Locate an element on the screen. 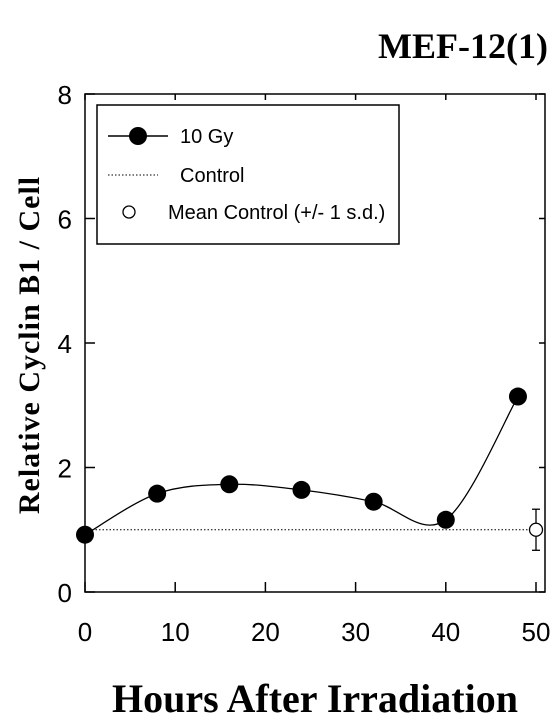  y-tick-label: 4 is located at coordinates (65, 344).